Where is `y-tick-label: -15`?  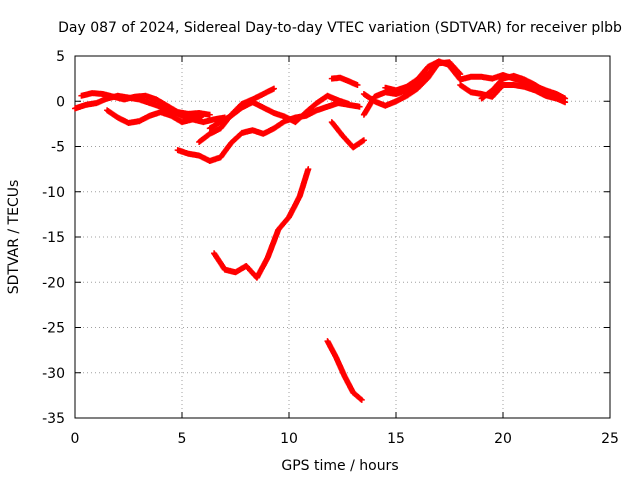
y-tick-label: -15 is located at coordinates (53, 238).